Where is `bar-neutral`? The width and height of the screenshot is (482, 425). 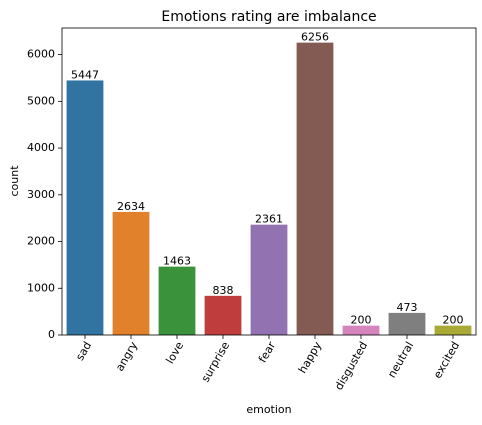 bar-neutral is located at coordinates (407, 323).